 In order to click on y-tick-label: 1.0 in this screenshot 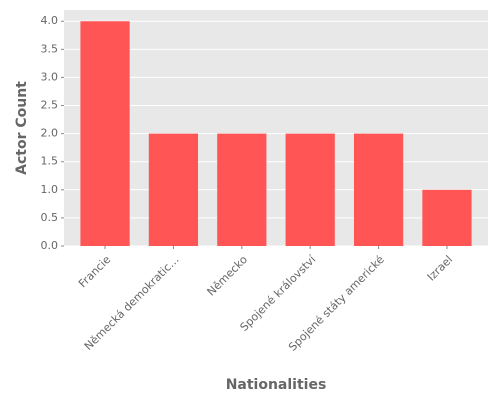, I will do `click(50, 189)`.